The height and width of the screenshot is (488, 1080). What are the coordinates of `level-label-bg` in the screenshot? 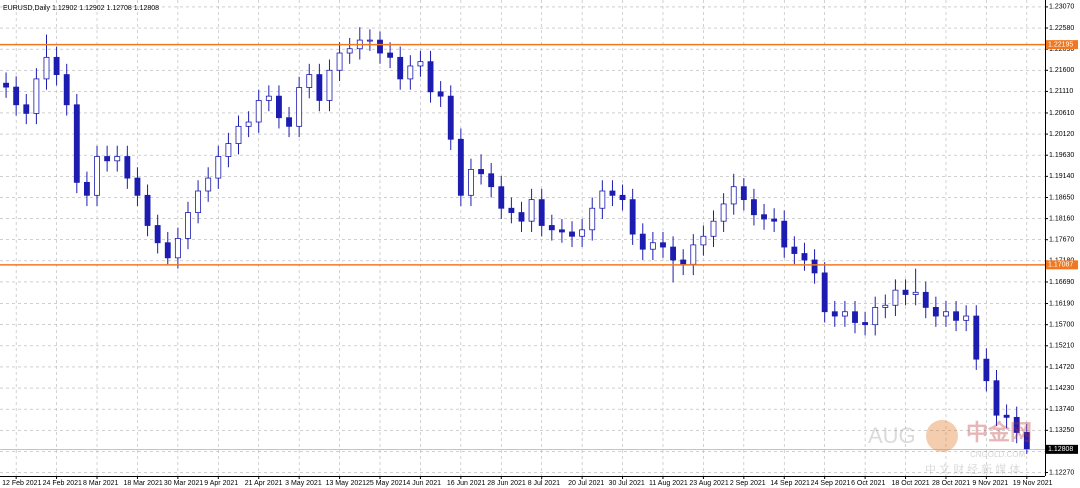 It's located at (1062, 265).